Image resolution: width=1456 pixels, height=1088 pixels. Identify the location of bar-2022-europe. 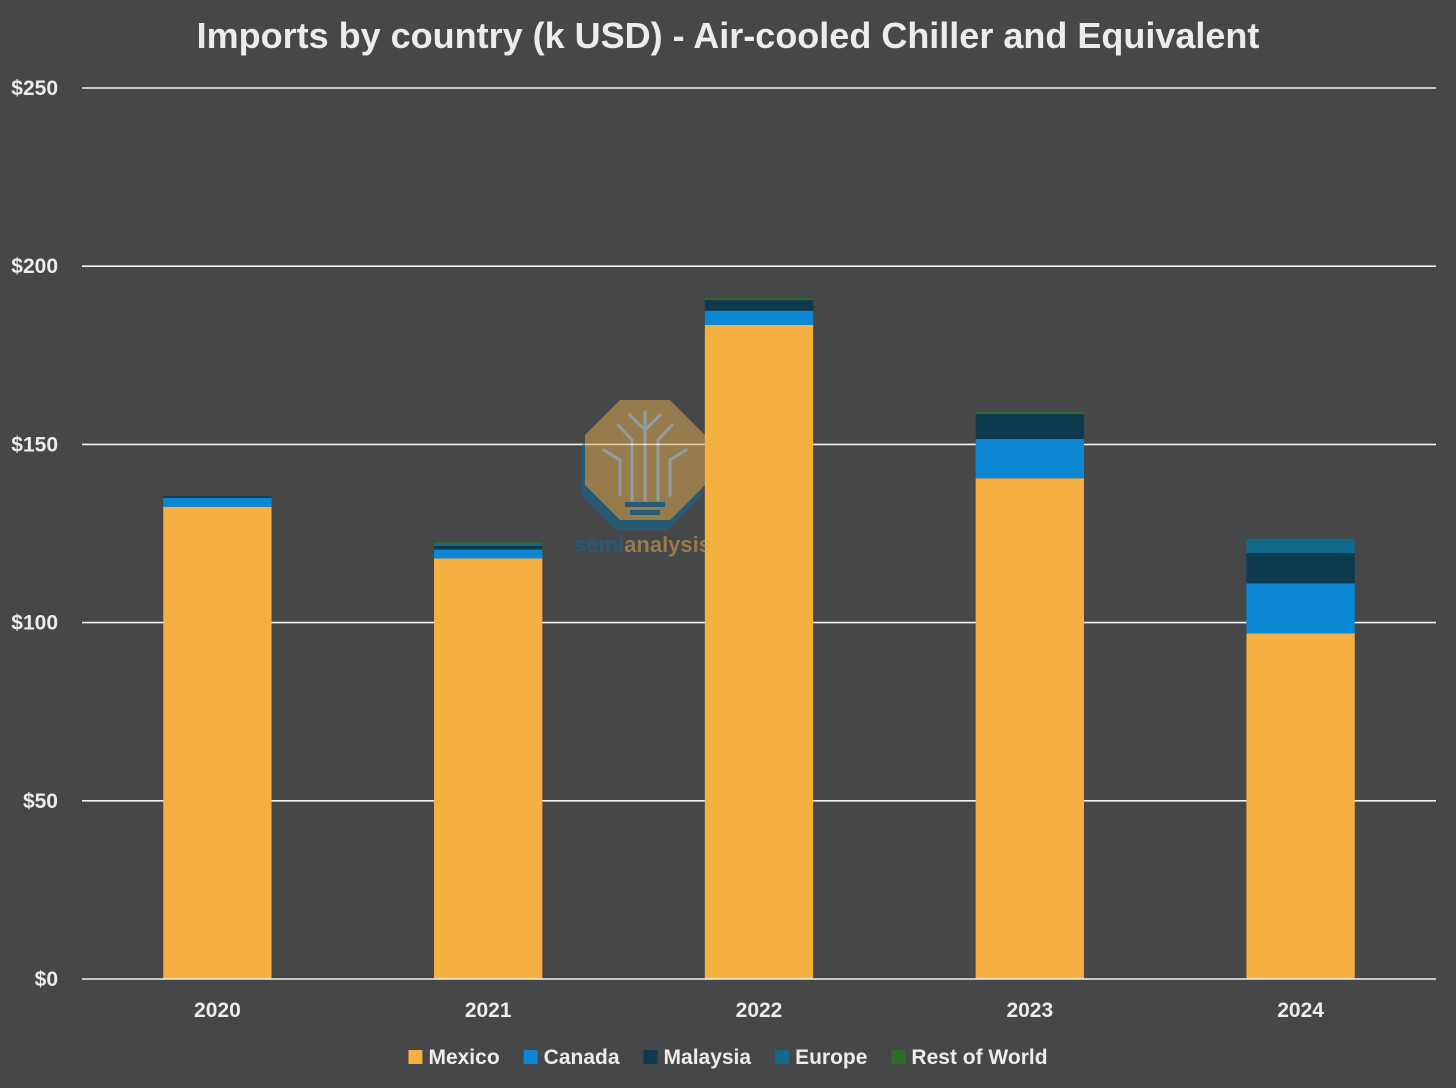
(759, 299).